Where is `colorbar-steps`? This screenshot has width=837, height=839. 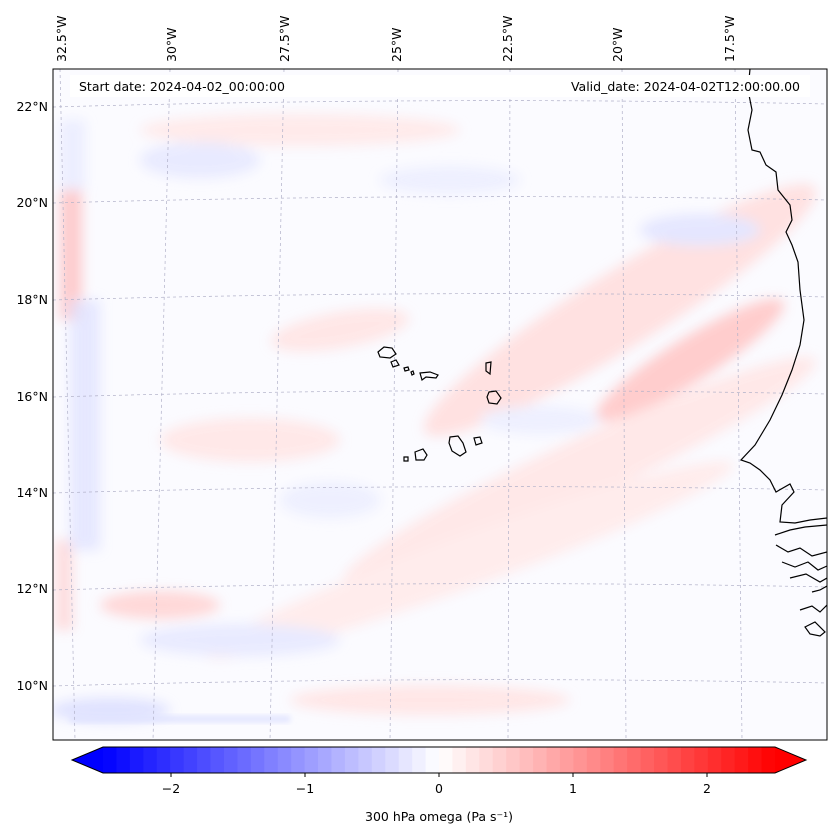
colorbar-steps is located at coordinates (439, 760).